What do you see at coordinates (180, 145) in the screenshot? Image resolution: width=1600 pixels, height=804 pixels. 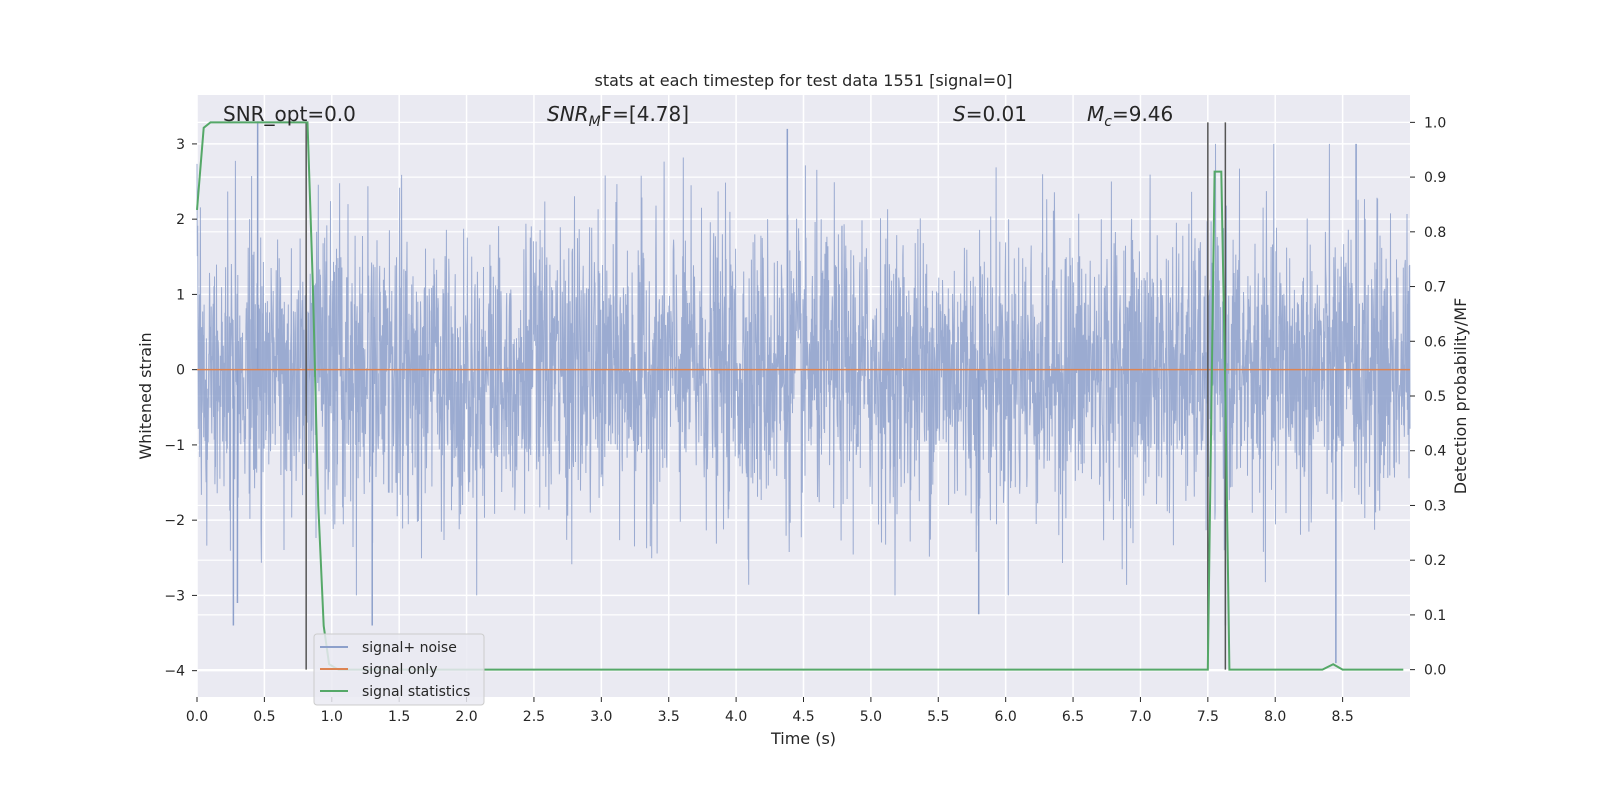 I see `y-tick-label: 3` at bounding box center [180, 145].